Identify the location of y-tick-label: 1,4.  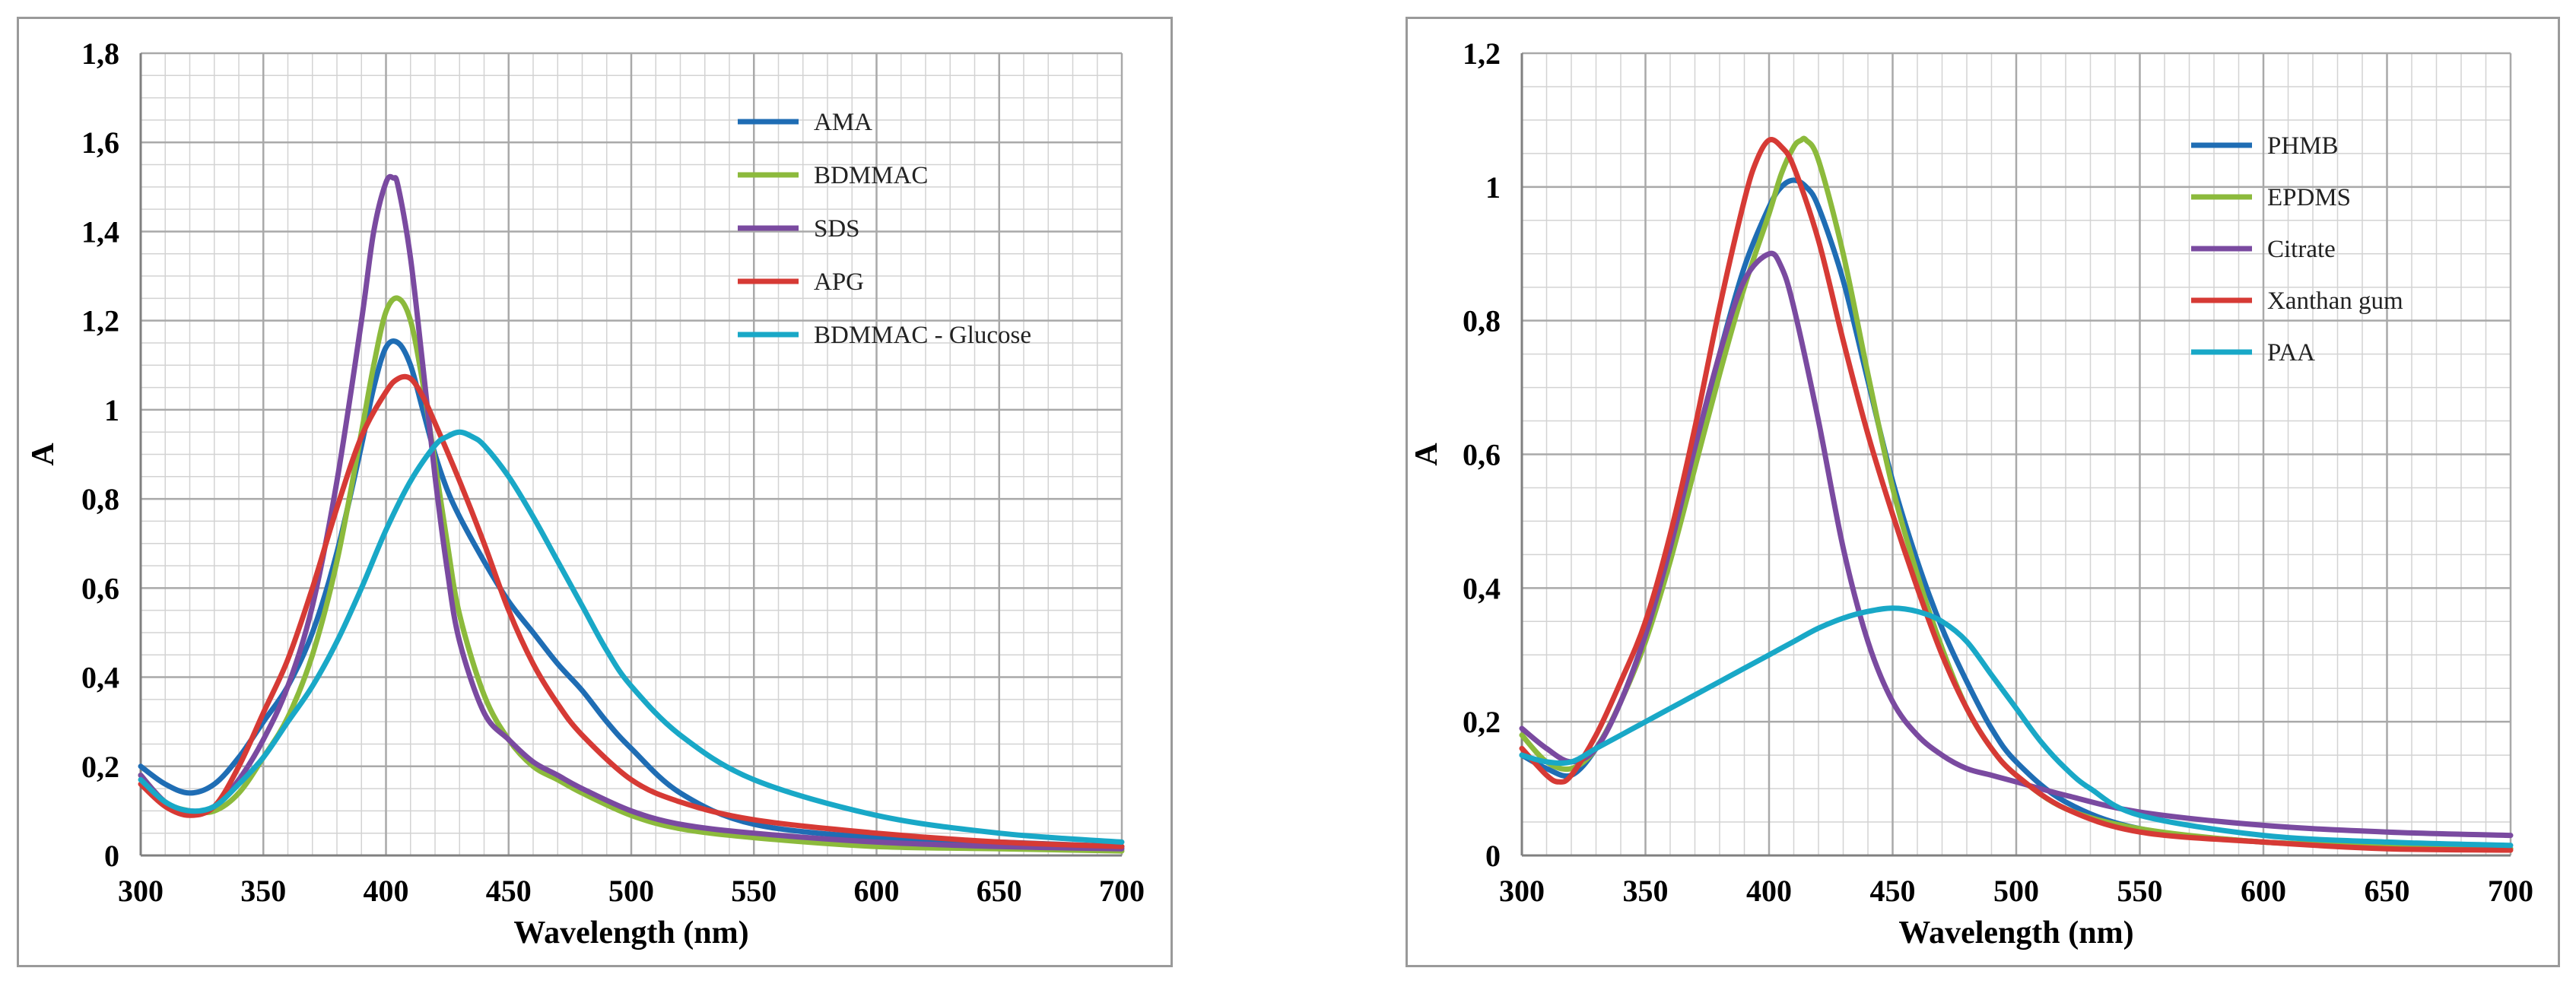
(100, 232).